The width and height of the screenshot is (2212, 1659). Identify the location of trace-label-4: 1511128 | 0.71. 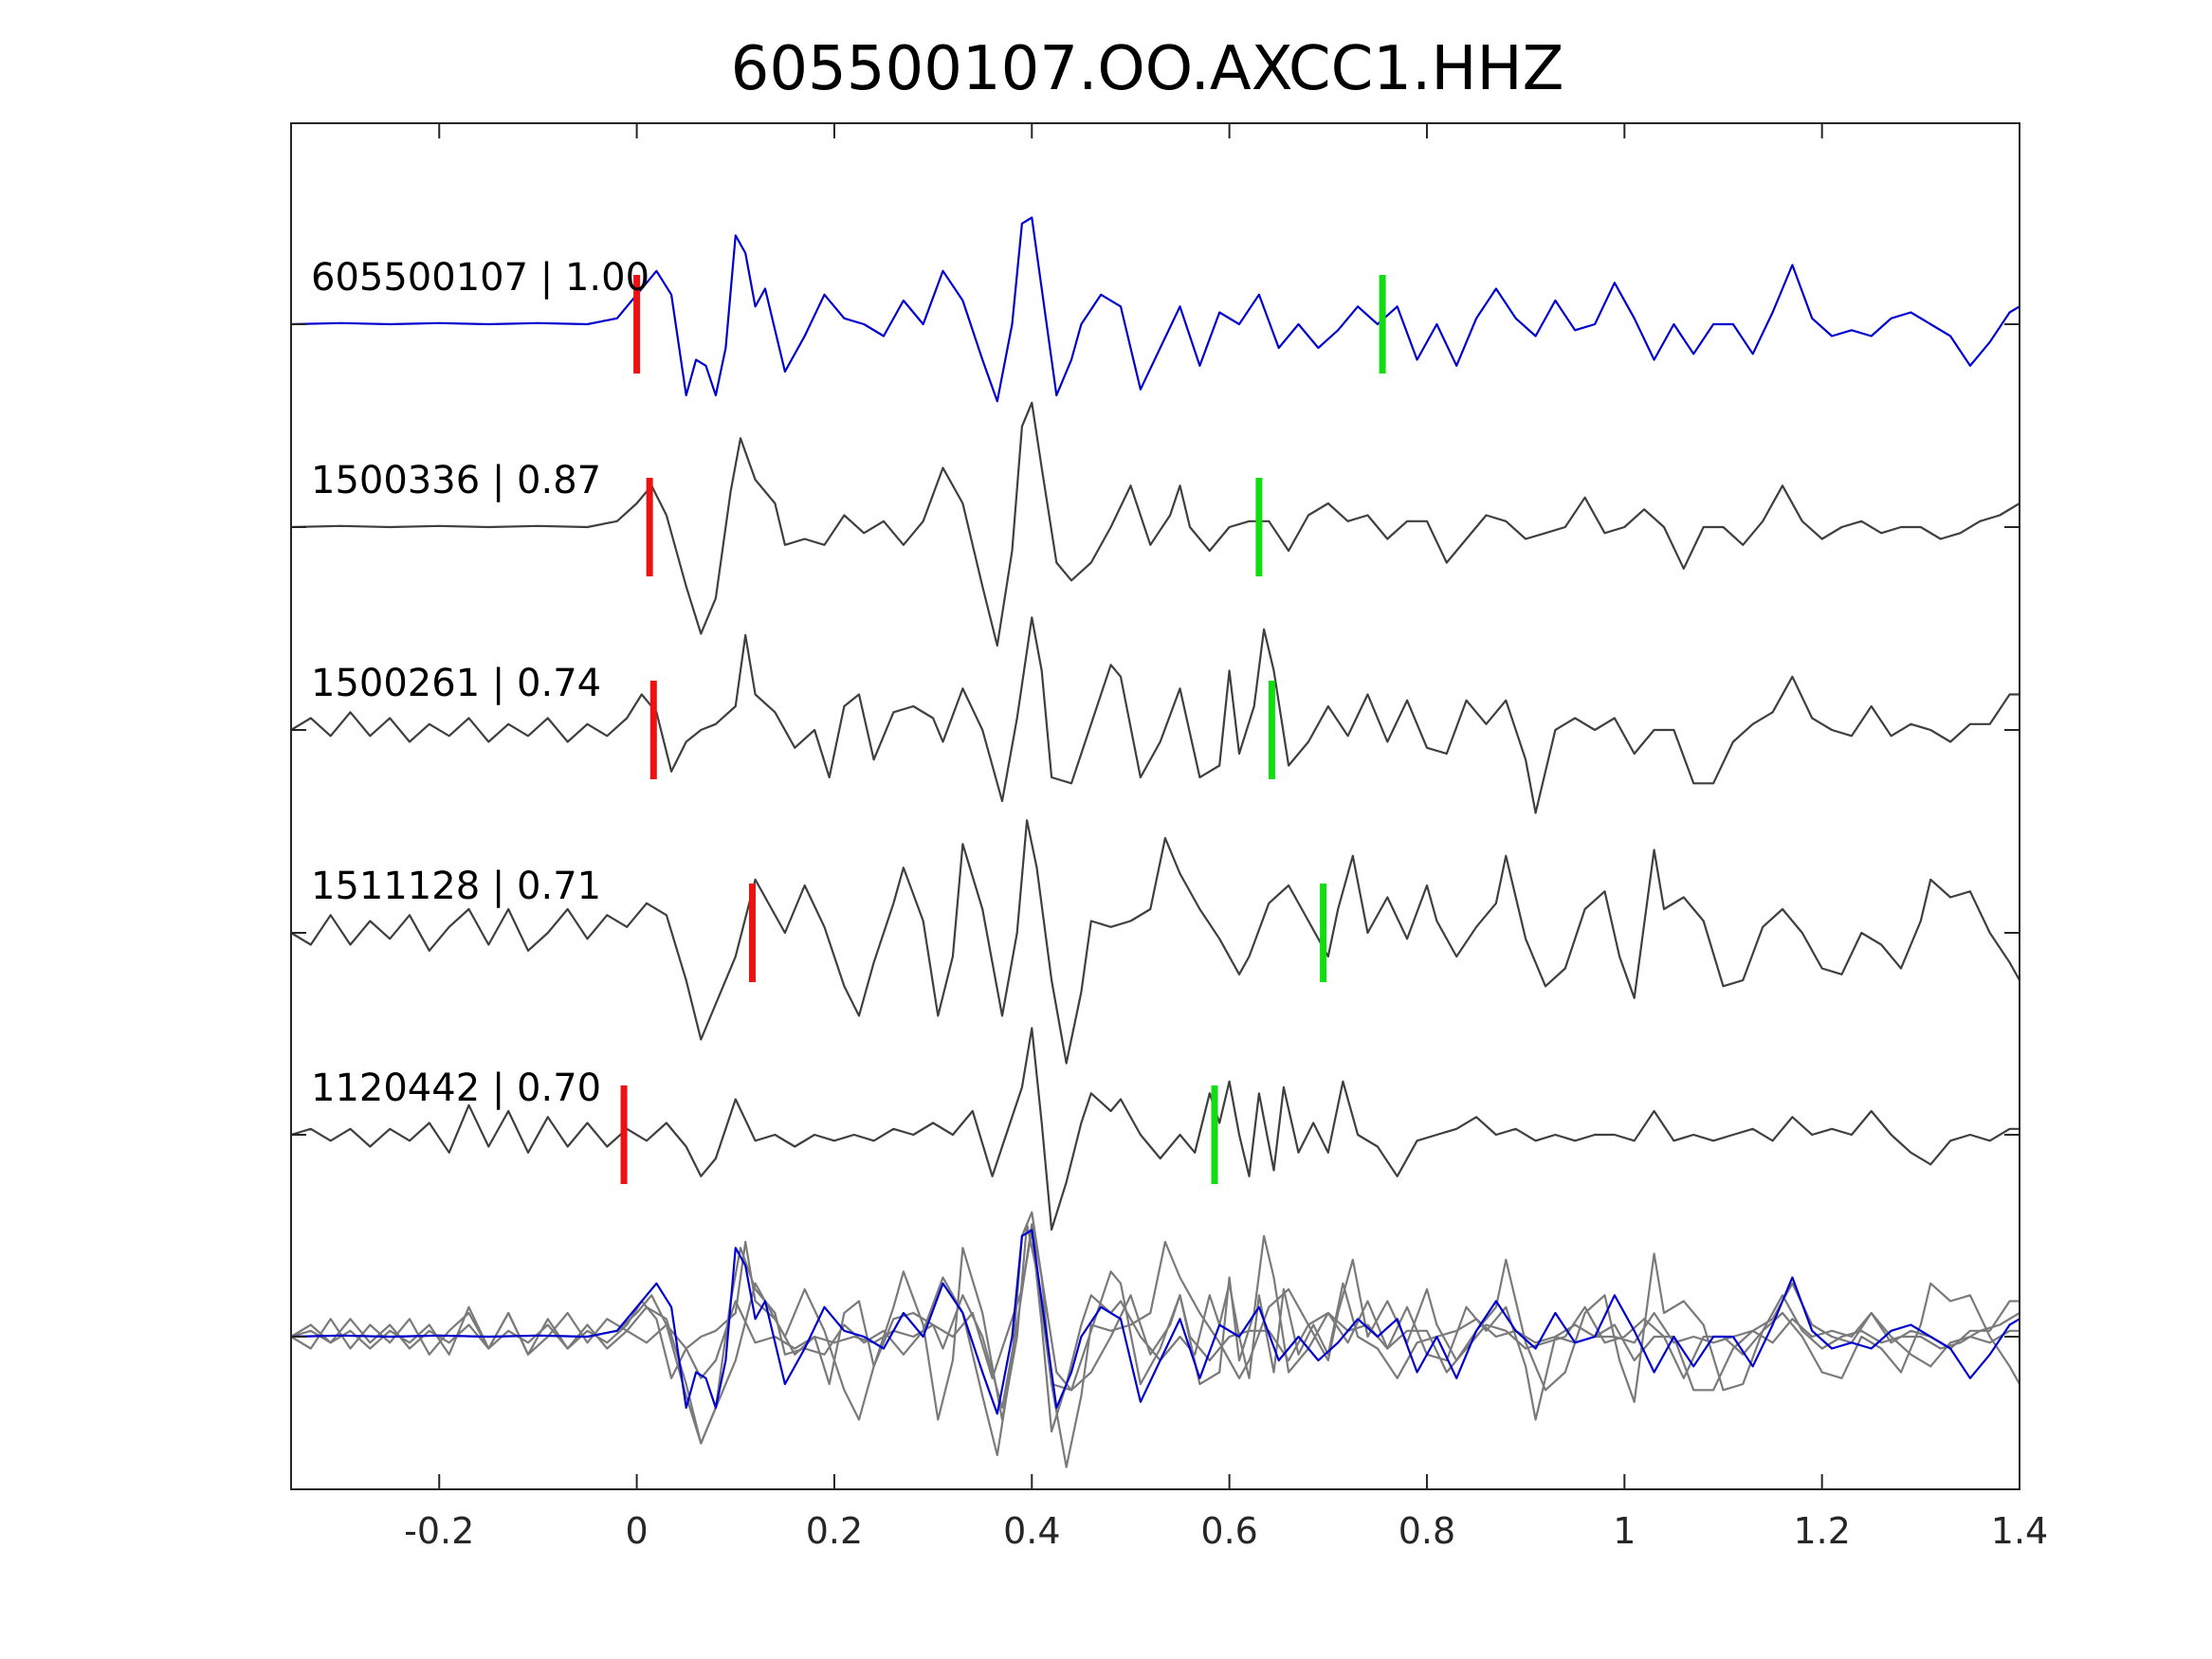
(456, 886).